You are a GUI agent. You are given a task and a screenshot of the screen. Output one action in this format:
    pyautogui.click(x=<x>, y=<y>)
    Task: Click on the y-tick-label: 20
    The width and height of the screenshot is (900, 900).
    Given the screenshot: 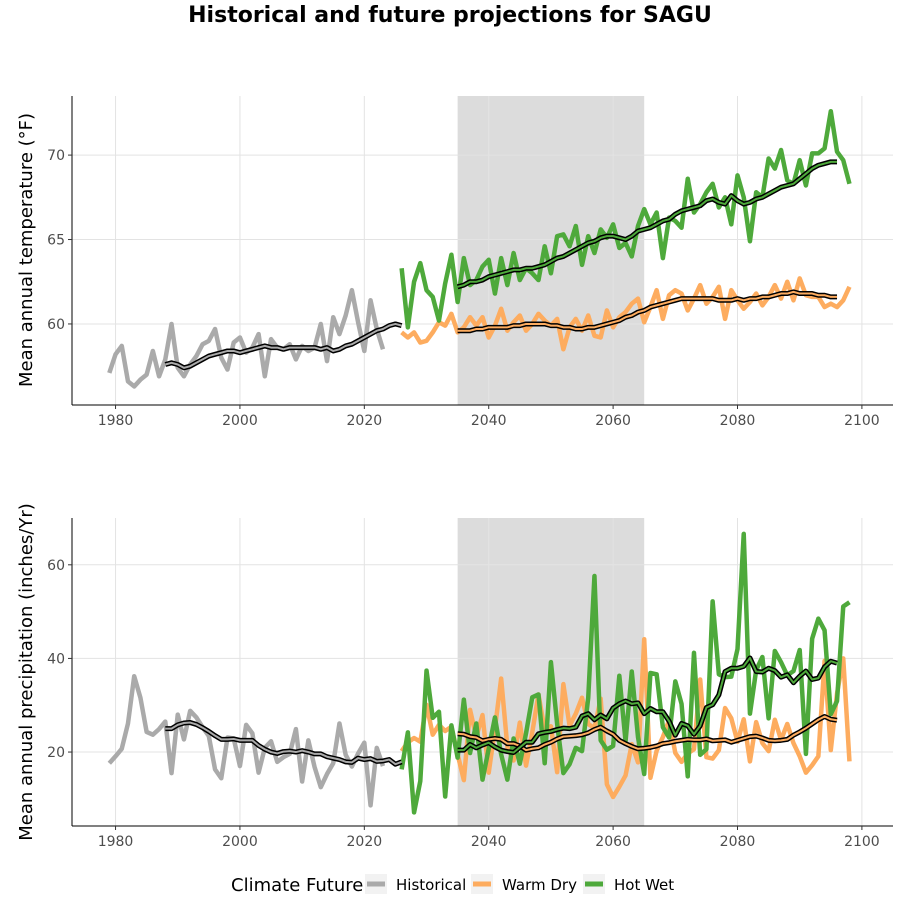 What is the action you would take?
    pyautogui.click(x=56, y=753)
    